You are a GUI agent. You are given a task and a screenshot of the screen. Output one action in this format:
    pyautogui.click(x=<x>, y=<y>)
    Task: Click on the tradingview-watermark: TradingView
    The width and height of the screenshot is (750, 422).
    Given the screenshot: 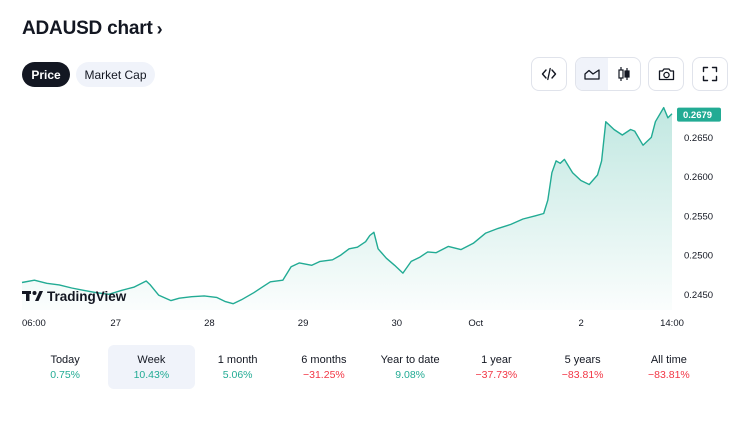 What is the action you would take?
    pyautogui.click(x=74, y=296)
    